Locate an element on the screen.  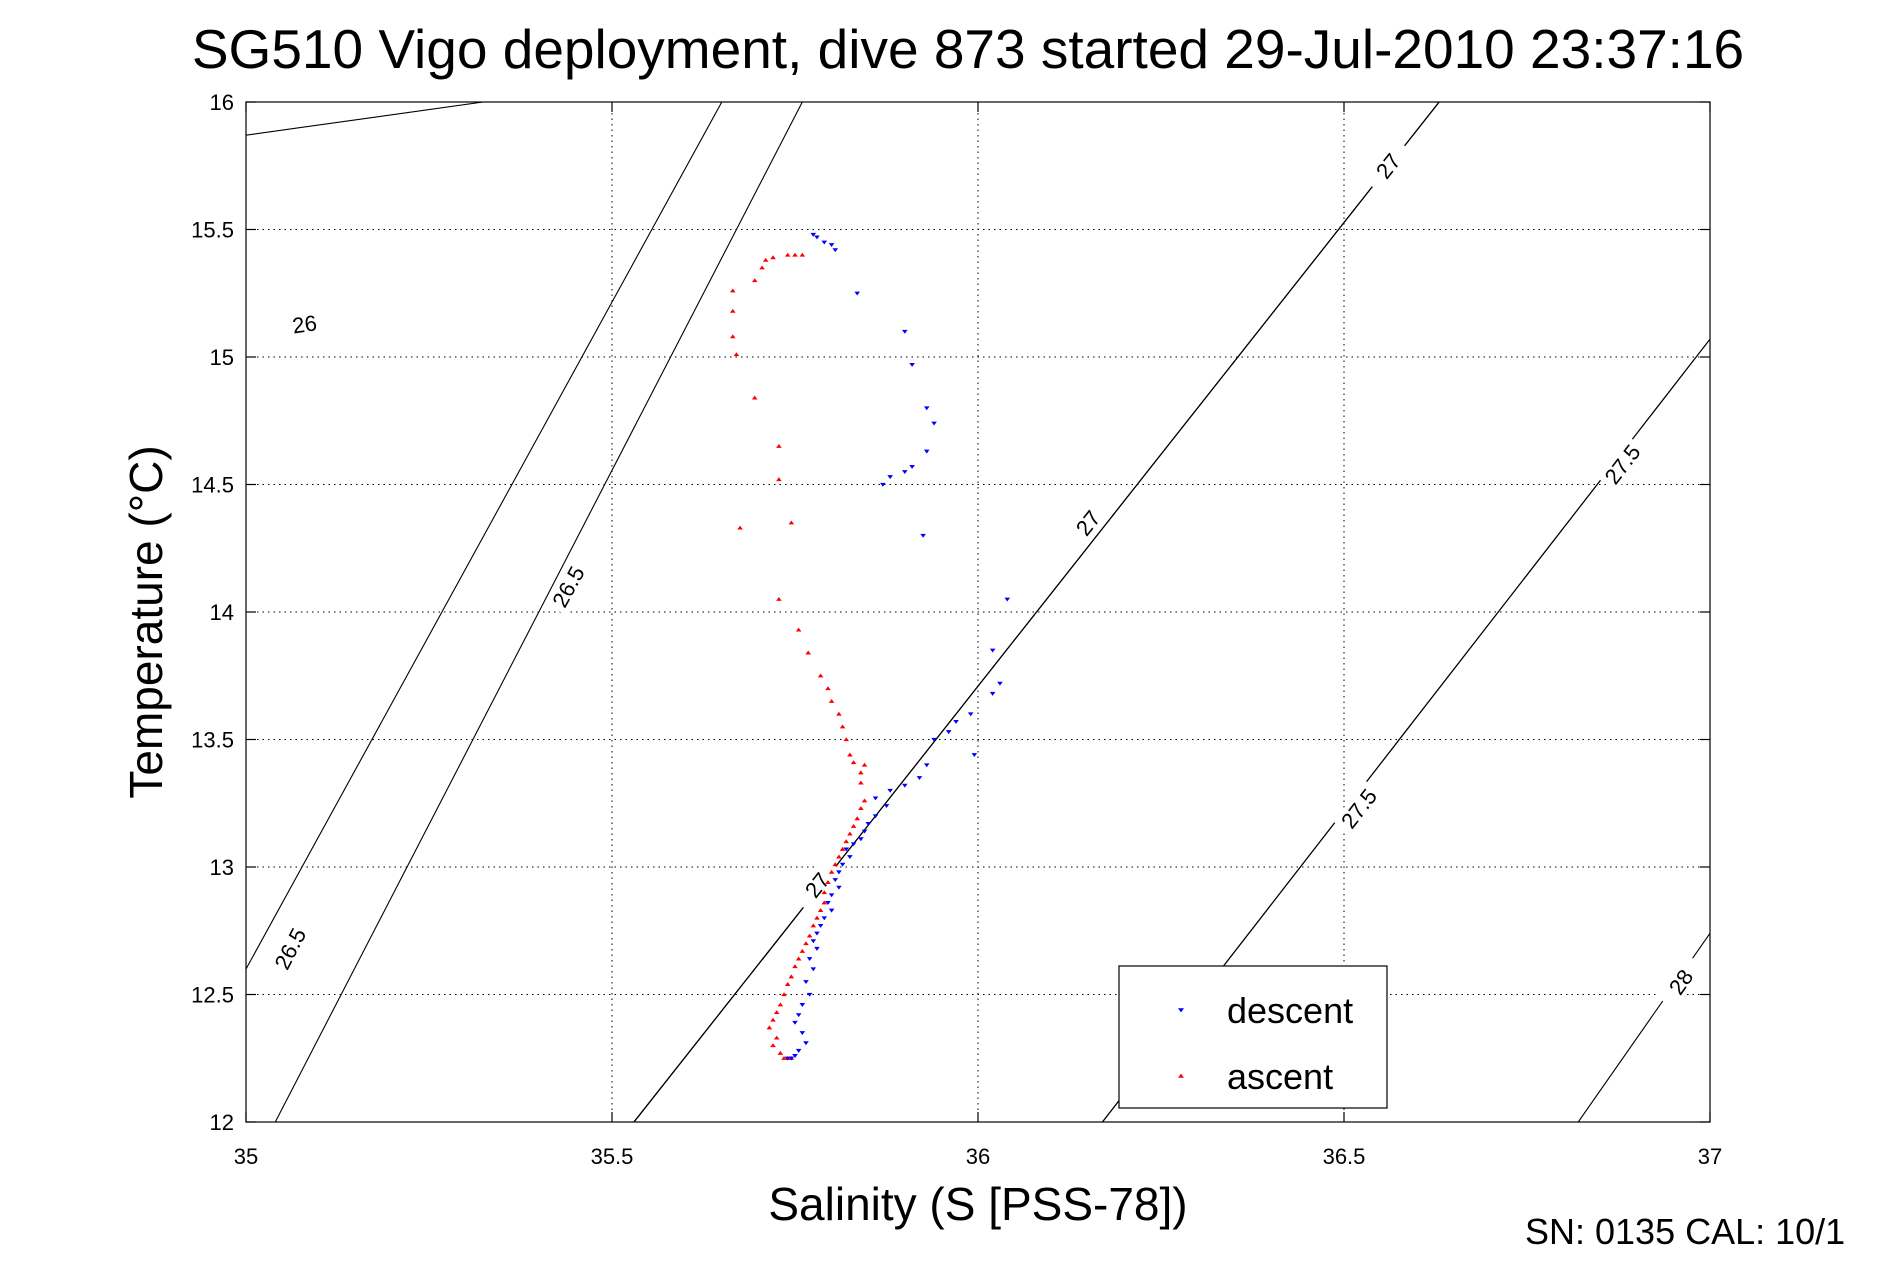
x-tick-labels: 35 35.5 36 36.5 37 is located at coordinates (978, 1156).